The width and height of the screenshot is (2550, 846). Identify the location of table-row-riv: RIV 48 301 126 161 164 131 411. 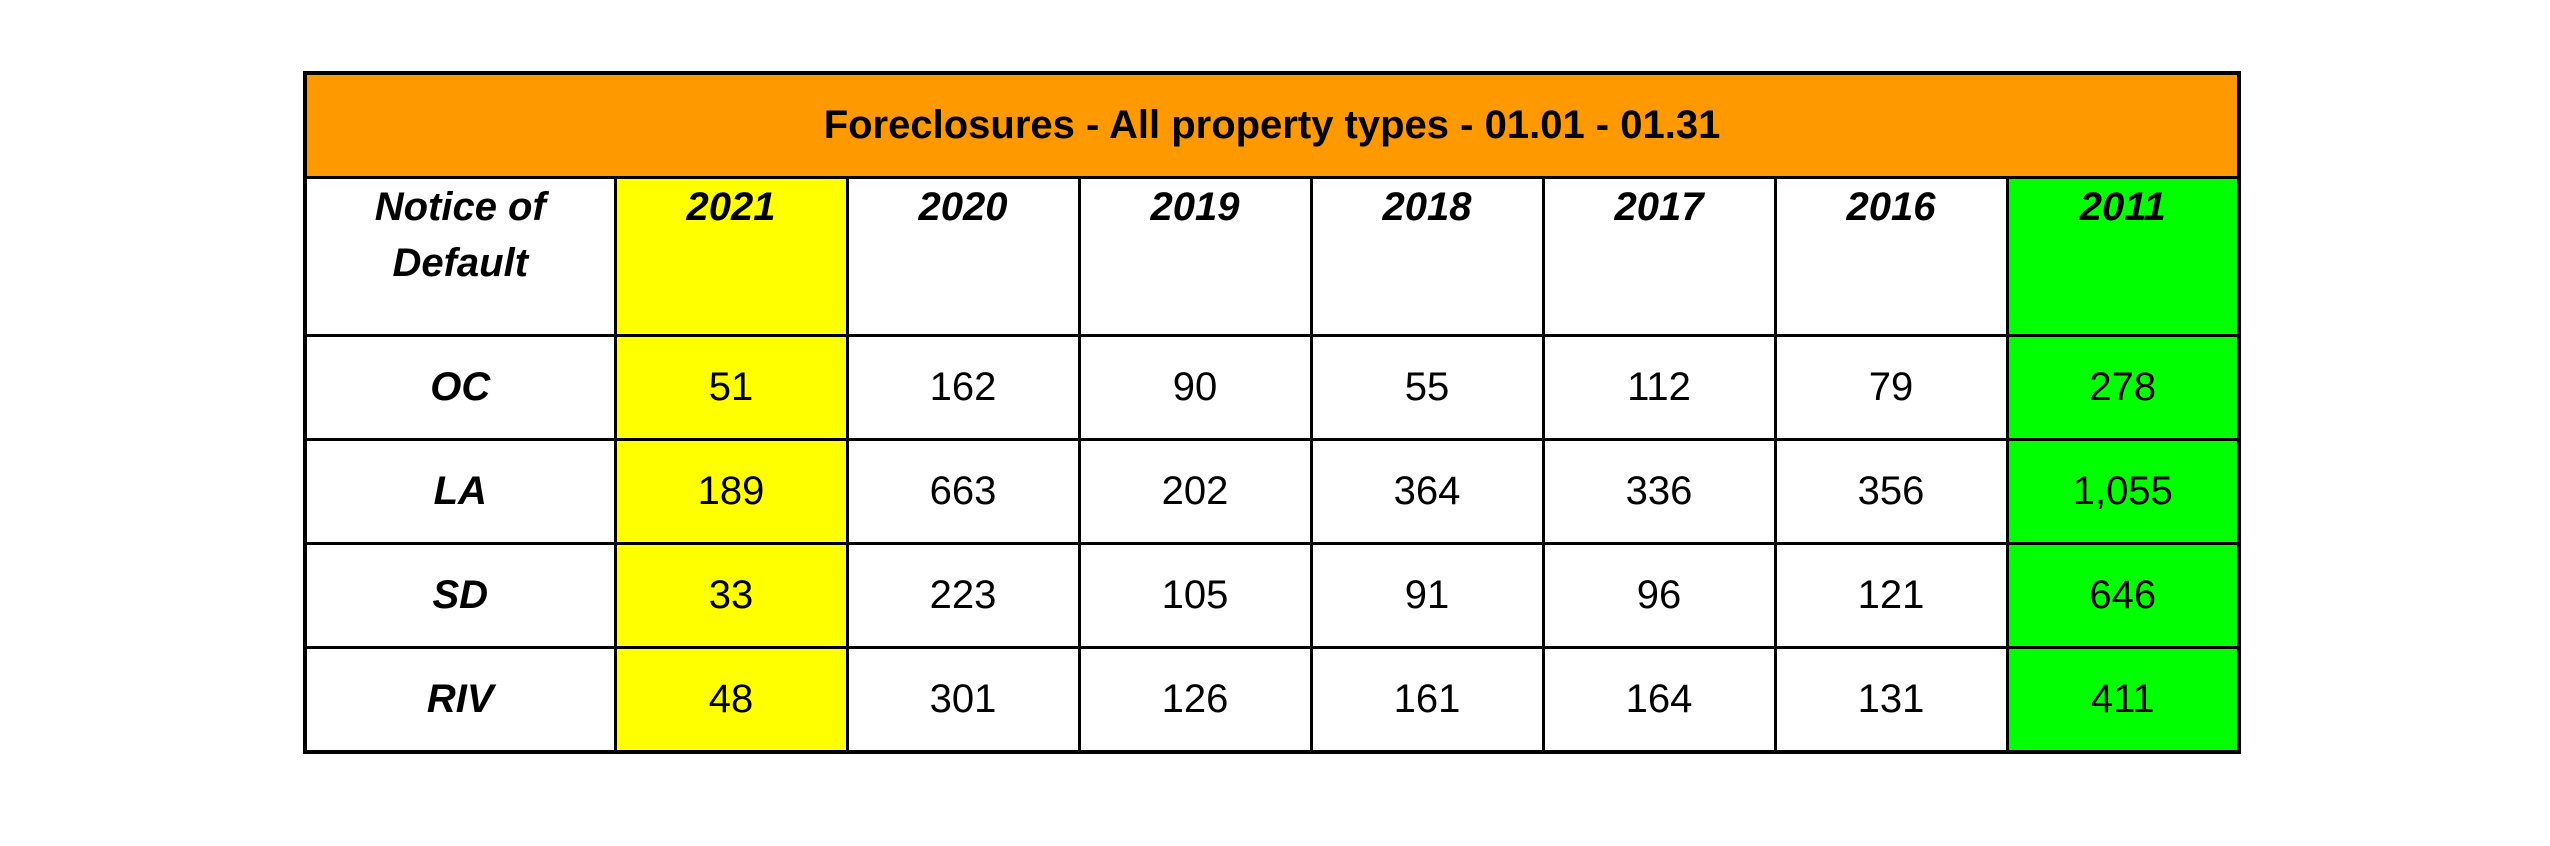
(1272, 700).